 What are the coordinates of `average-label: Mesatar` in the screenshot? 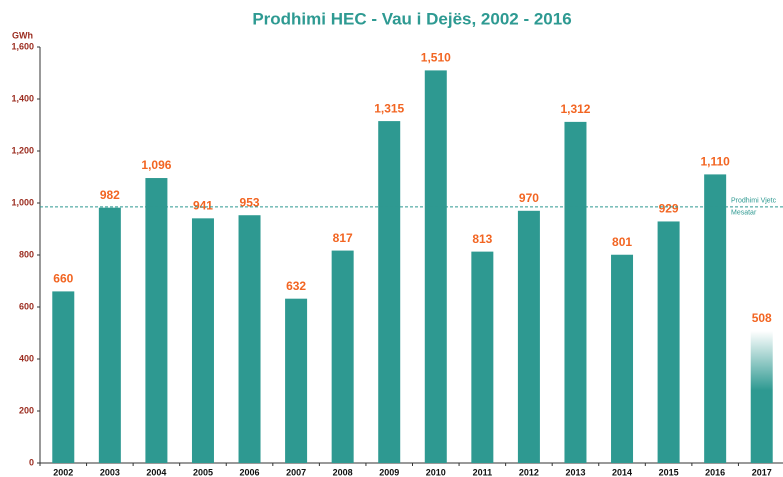 It's located at (744, 213).